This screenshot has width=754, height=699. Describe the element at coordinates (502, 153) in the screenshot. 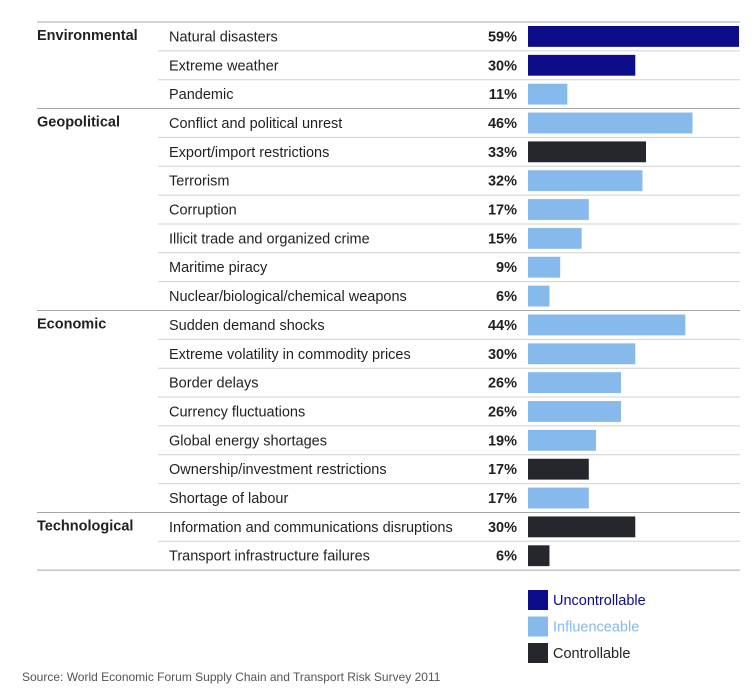

I see `value-label: 33%` at that location.